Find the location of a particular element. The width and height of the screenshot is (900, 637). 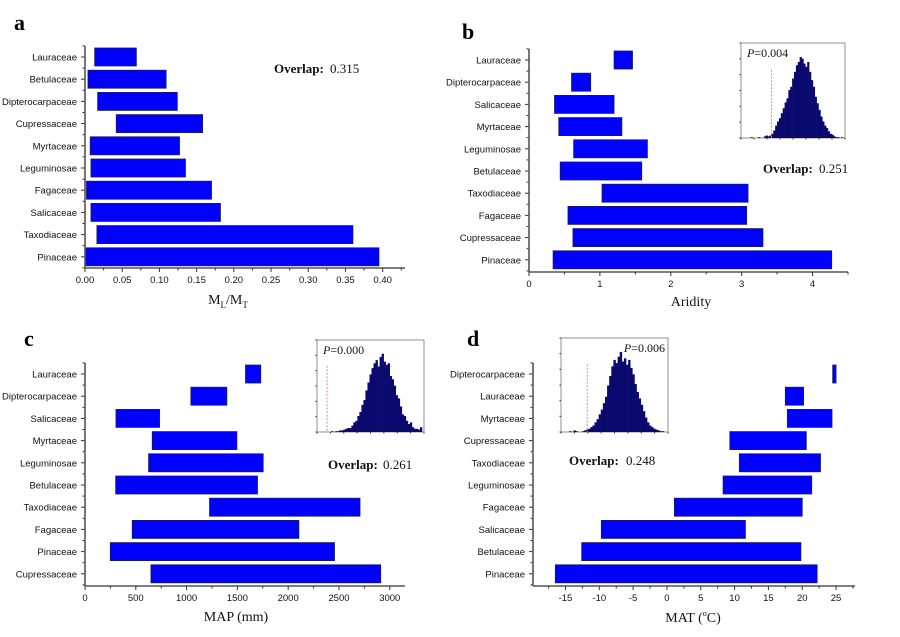

bar-lauraceae is located at coordinates (794, 396).